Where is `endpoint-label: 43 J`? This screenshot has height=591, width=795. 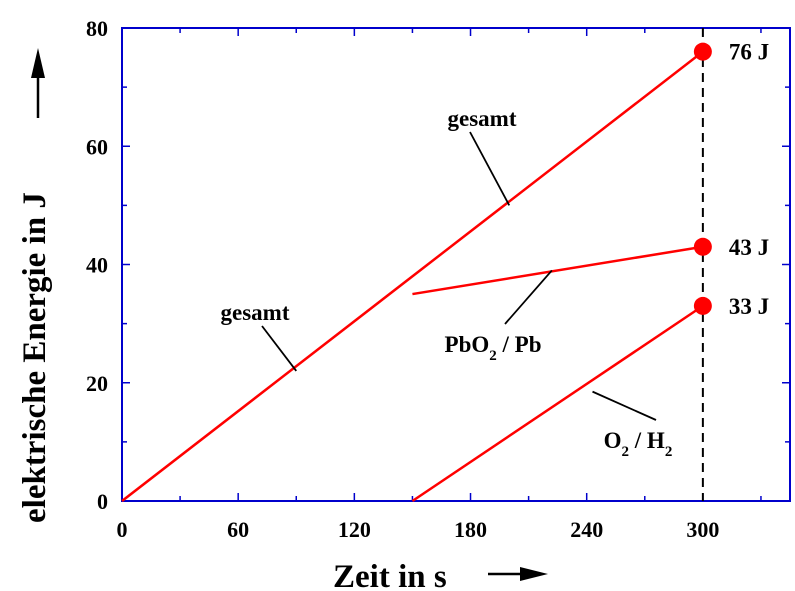
endpoint-label: 43 J is located at coordinates (749, 247).